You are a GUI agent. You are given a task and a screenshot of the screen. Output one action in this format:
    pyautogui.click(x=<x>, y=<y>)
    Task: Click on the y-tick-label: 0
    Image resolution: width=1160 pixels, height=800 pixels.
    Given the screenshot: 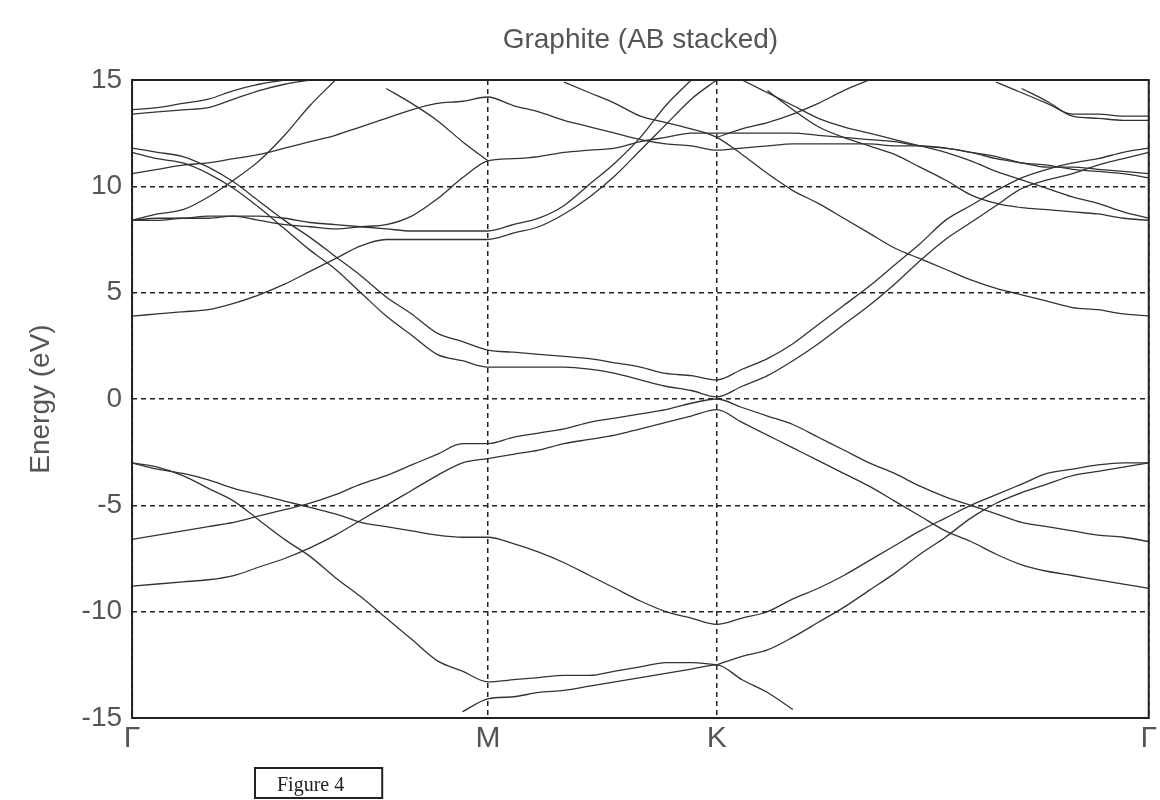 What is the action you would take?
    pyautogui.click(x=114, y=397)
    